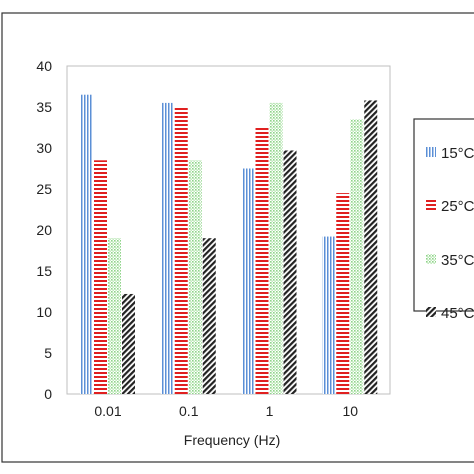 The image size is (474, 474). What do you see at coordinates (457, 153) in the screenshot?
I see `legend-label: 15°C` at bounding box center [457, 153].